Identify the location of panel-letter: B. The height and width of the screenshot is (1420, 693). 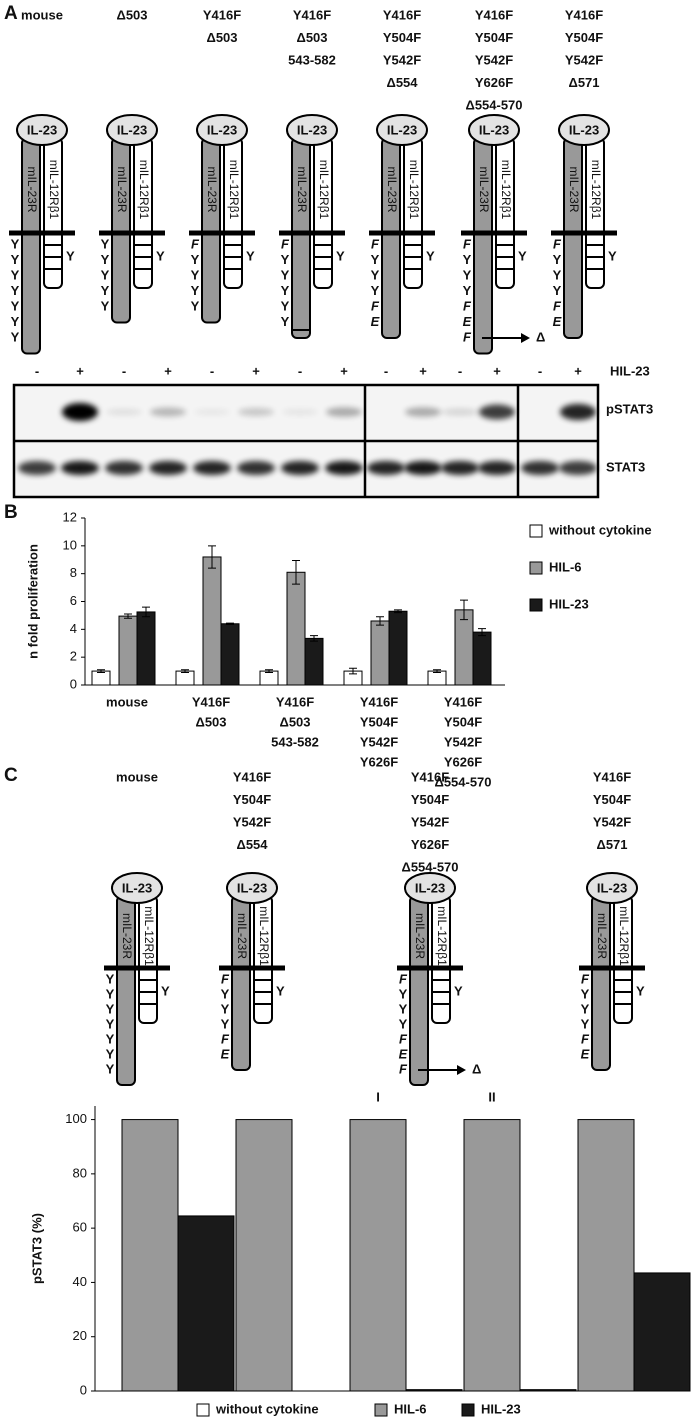
(11, 512).